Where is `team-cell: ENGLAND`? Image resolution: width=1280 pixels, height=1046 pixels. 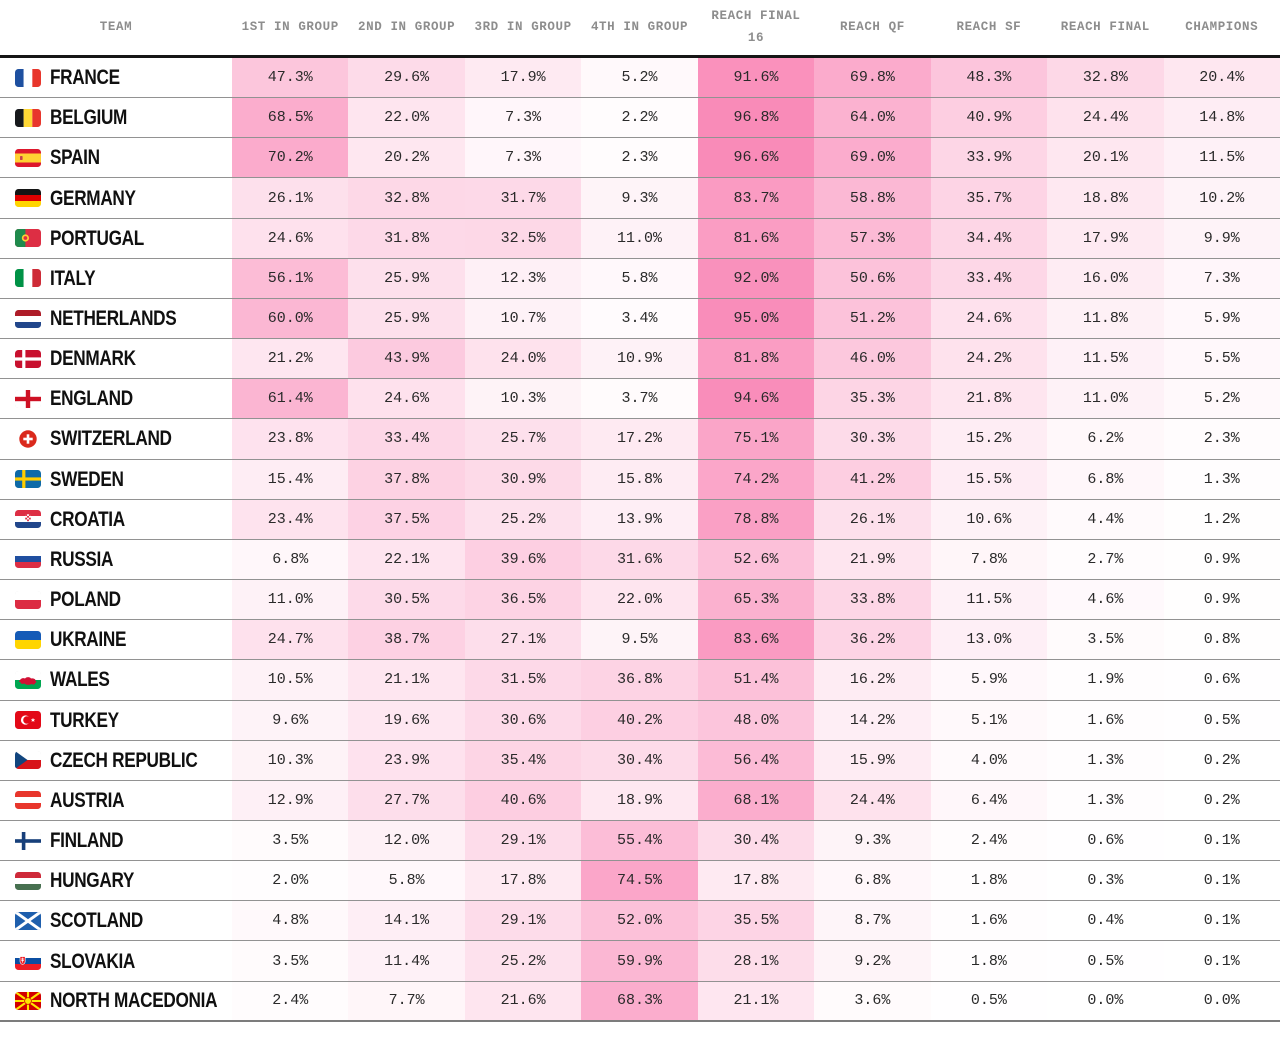
team-cell: ENGLAND is located at coordinates (116, 399).